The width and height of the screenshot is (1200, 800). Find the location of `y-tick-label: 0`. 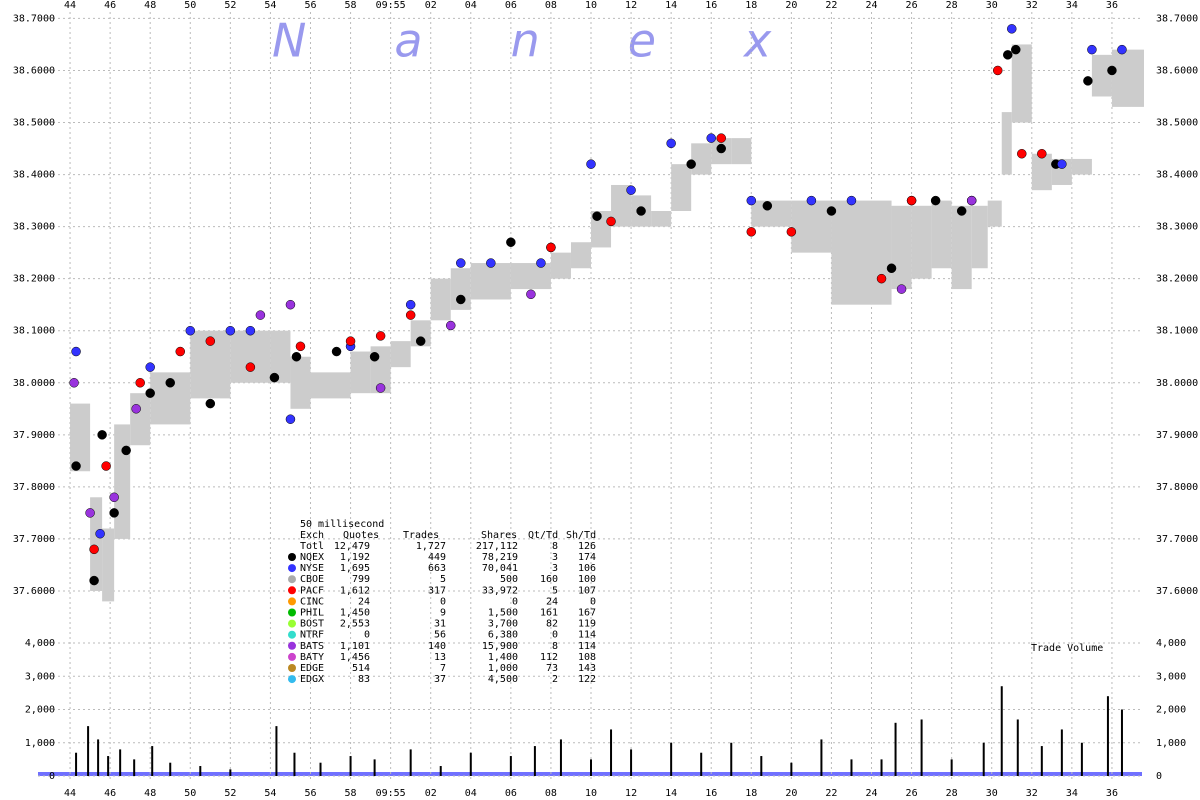

y-tick-label: 0 is located at coordinates (52, 776).